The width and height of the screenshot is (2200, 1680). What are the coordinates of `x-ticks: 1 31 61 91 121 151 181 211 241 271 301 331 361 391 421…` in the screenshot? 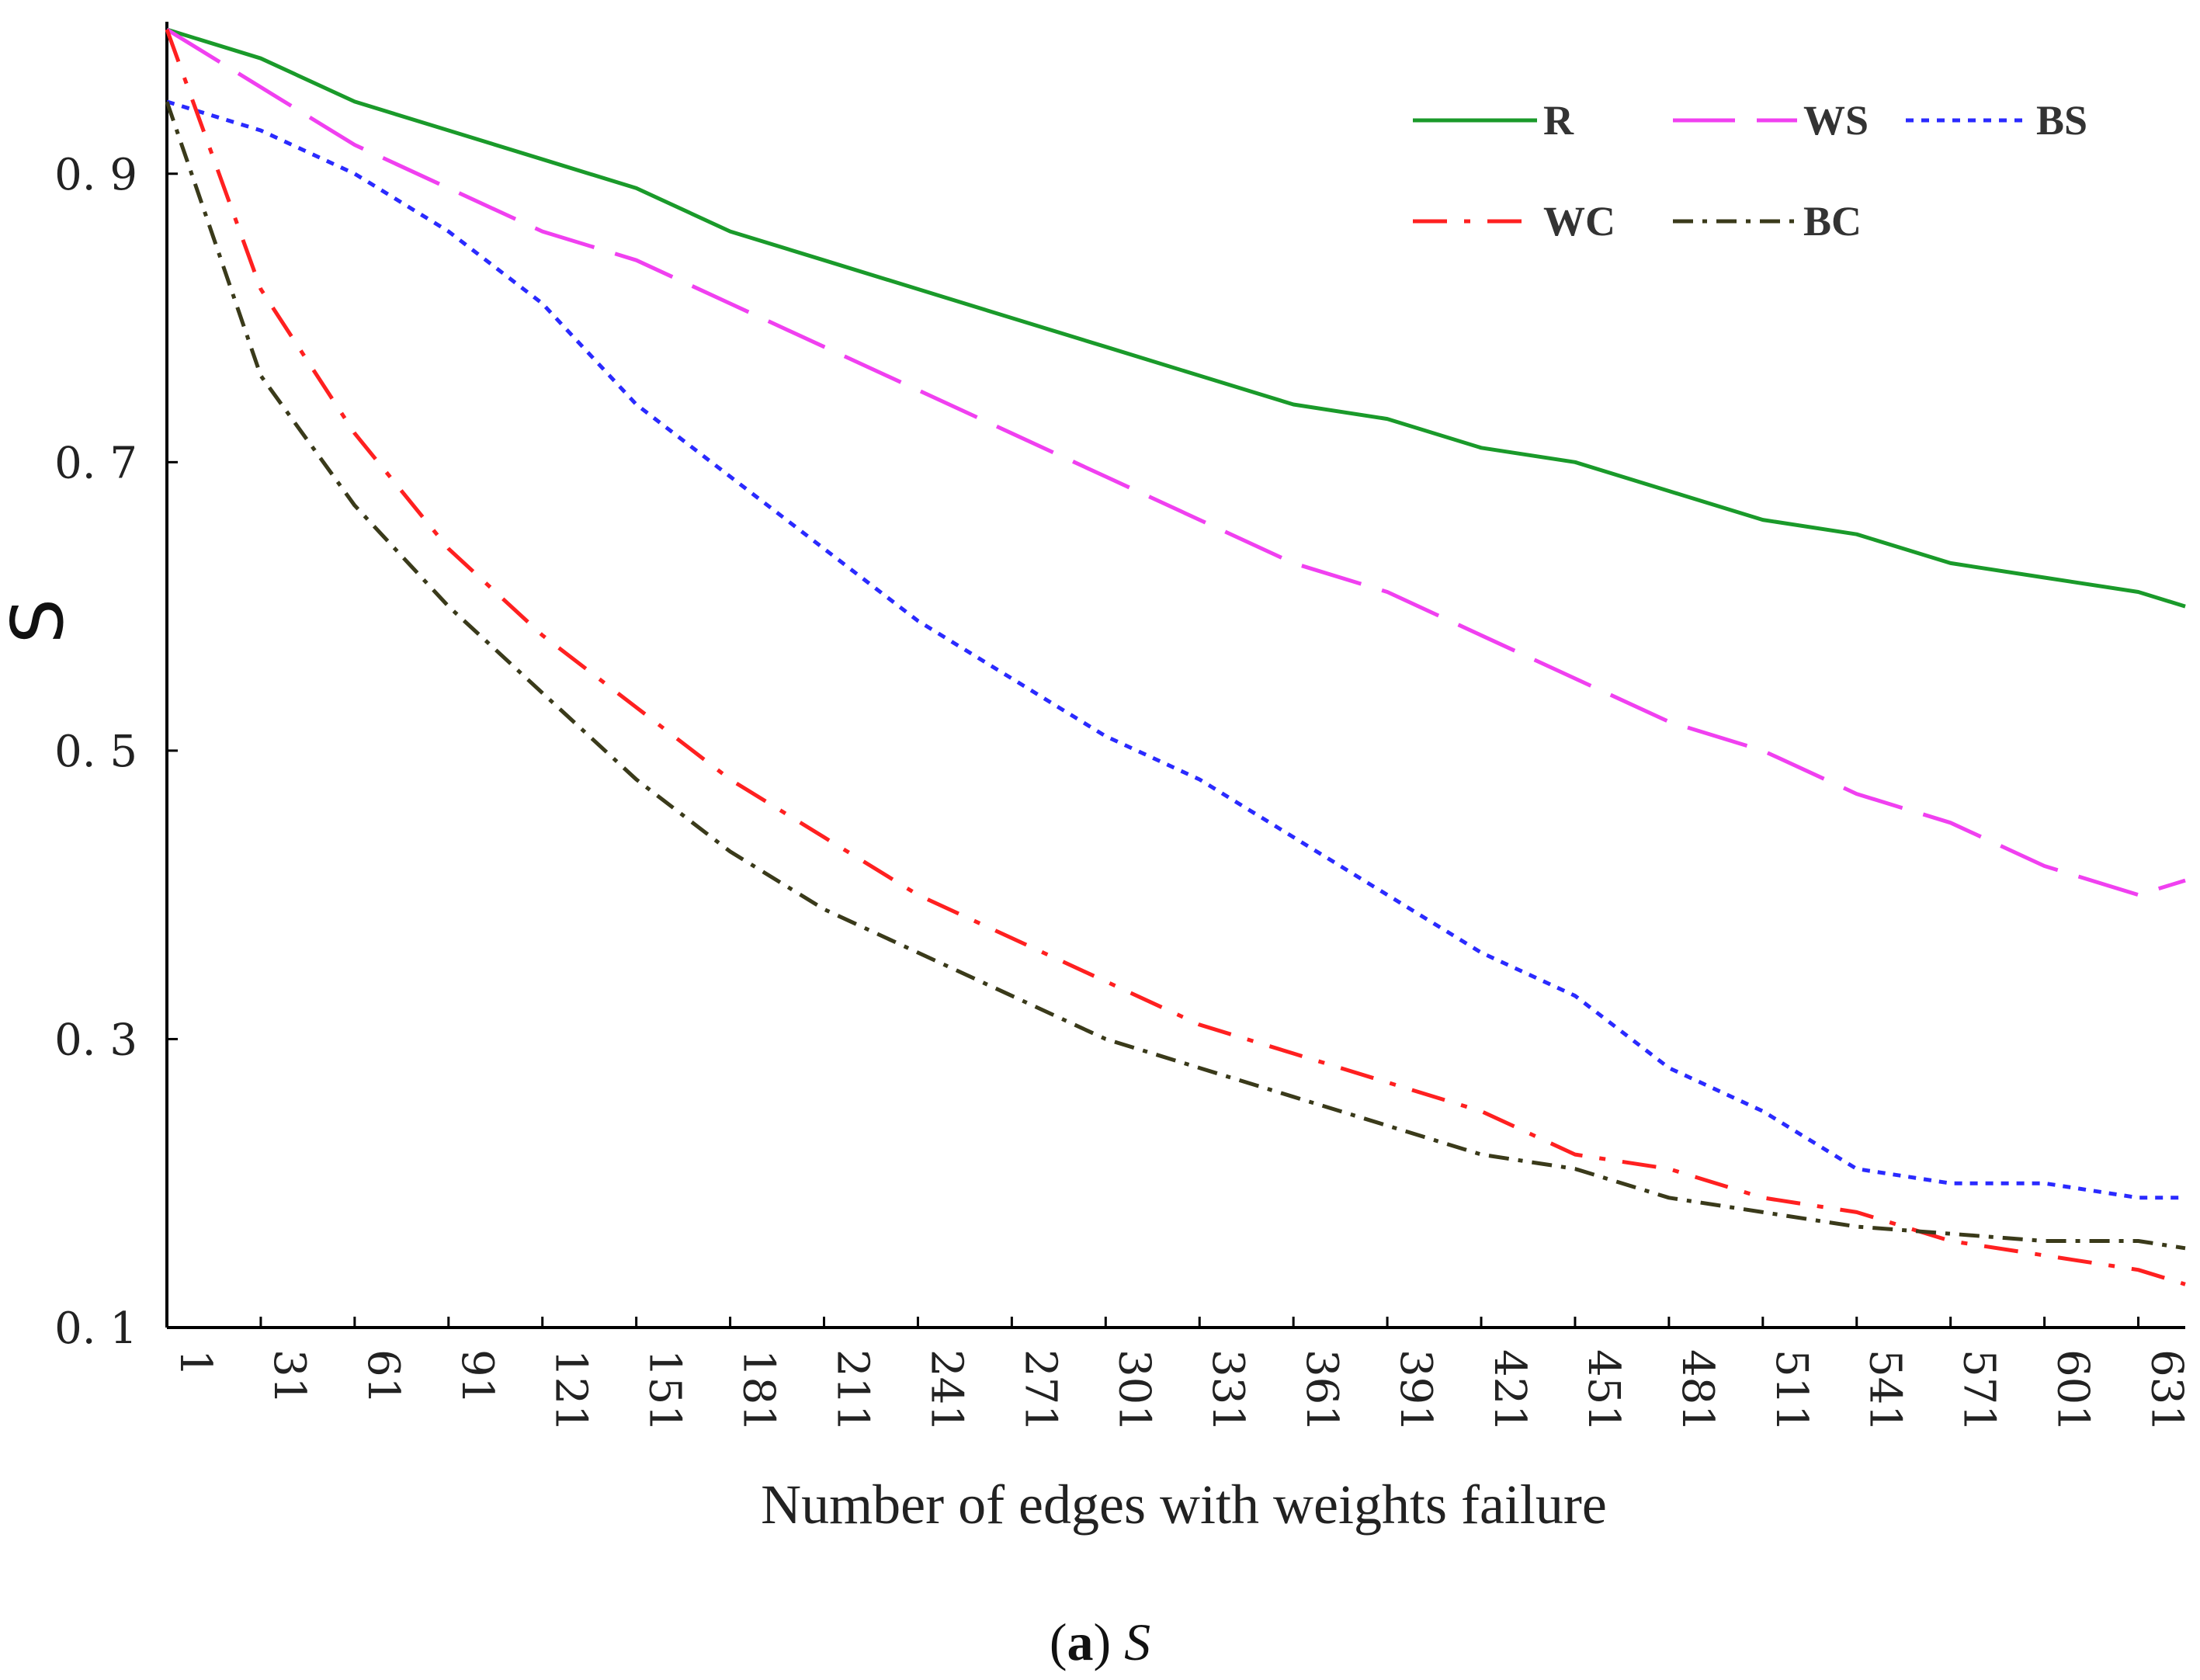 It's located at (1178, 1374).